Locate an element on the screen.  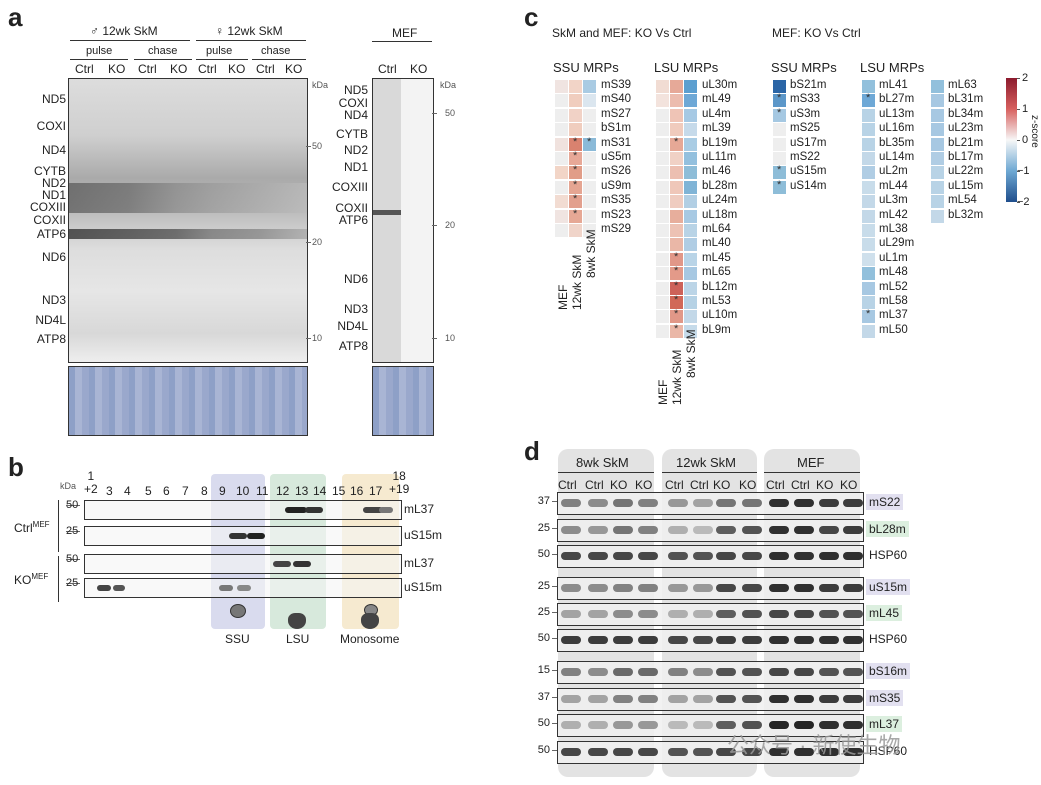
mef-lane-ctrl: Ctrl is located at coordinates (387, 69).